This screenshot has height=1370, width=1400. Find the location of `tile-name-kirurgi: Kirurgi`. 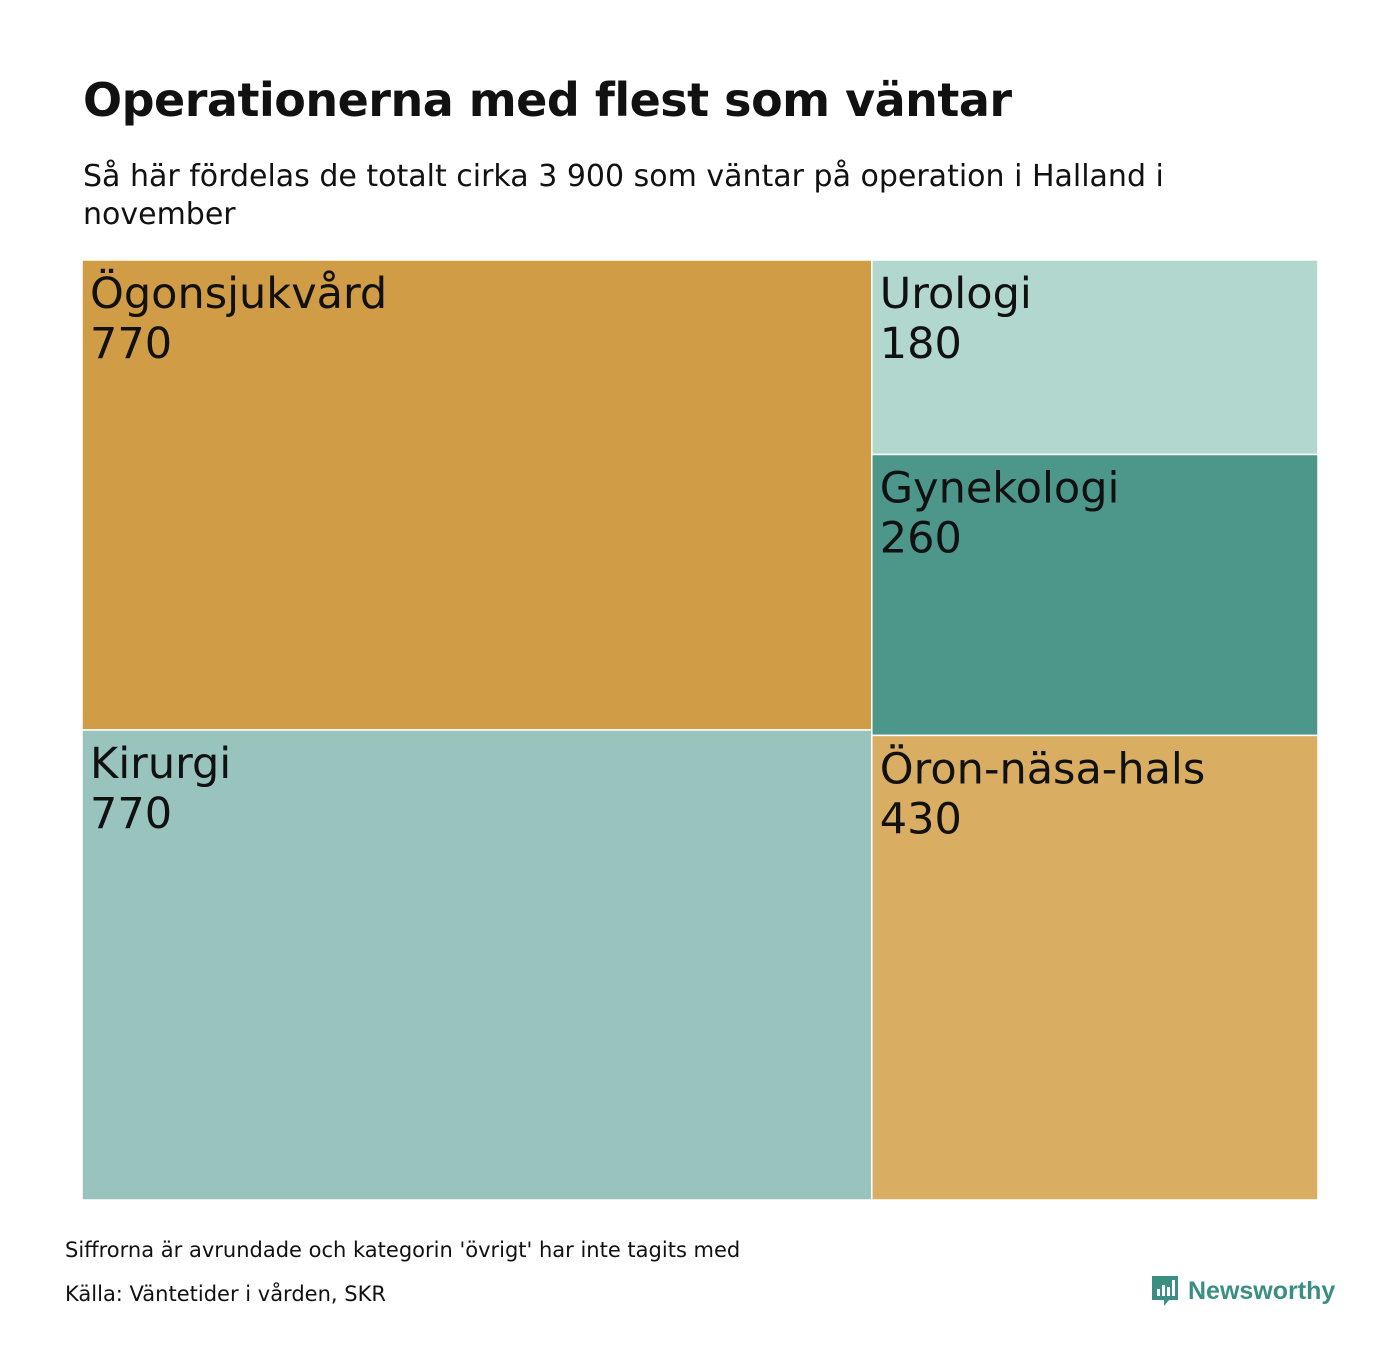

tile-name-kirurgi: Kirurgi is located at coordinates (160, 764).